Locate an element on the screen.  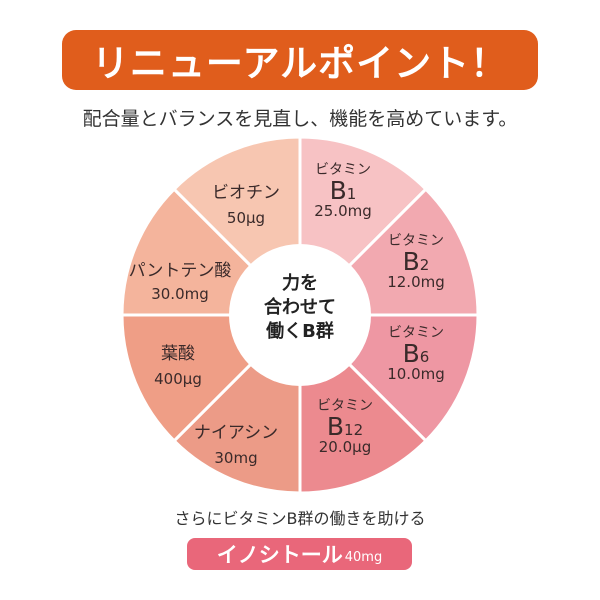
center-line-2: 合わせて is located at coordinates (300, 307).